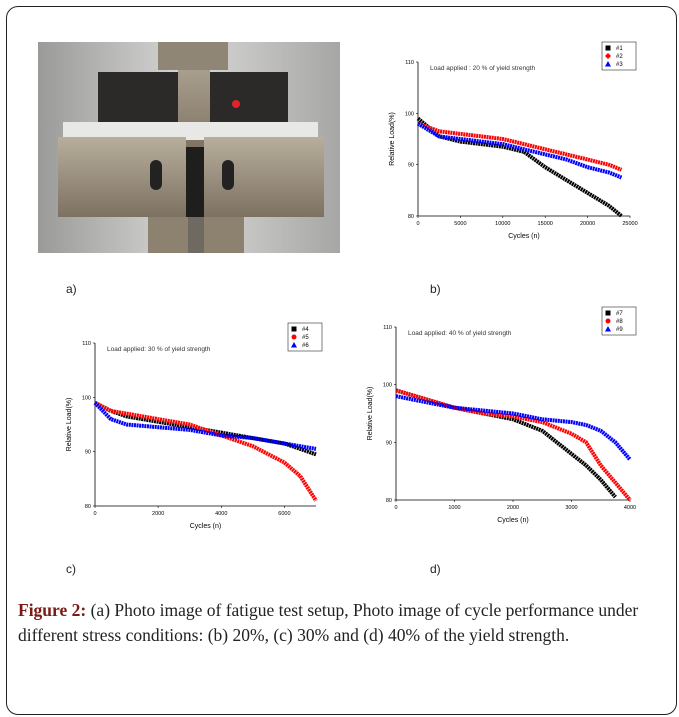 Image resolution: width=679 pixels, height=717 pixels. Describe the element at coordinates (587, 224) in the screenshot. I see `x-tick-label: 20000` at that location.